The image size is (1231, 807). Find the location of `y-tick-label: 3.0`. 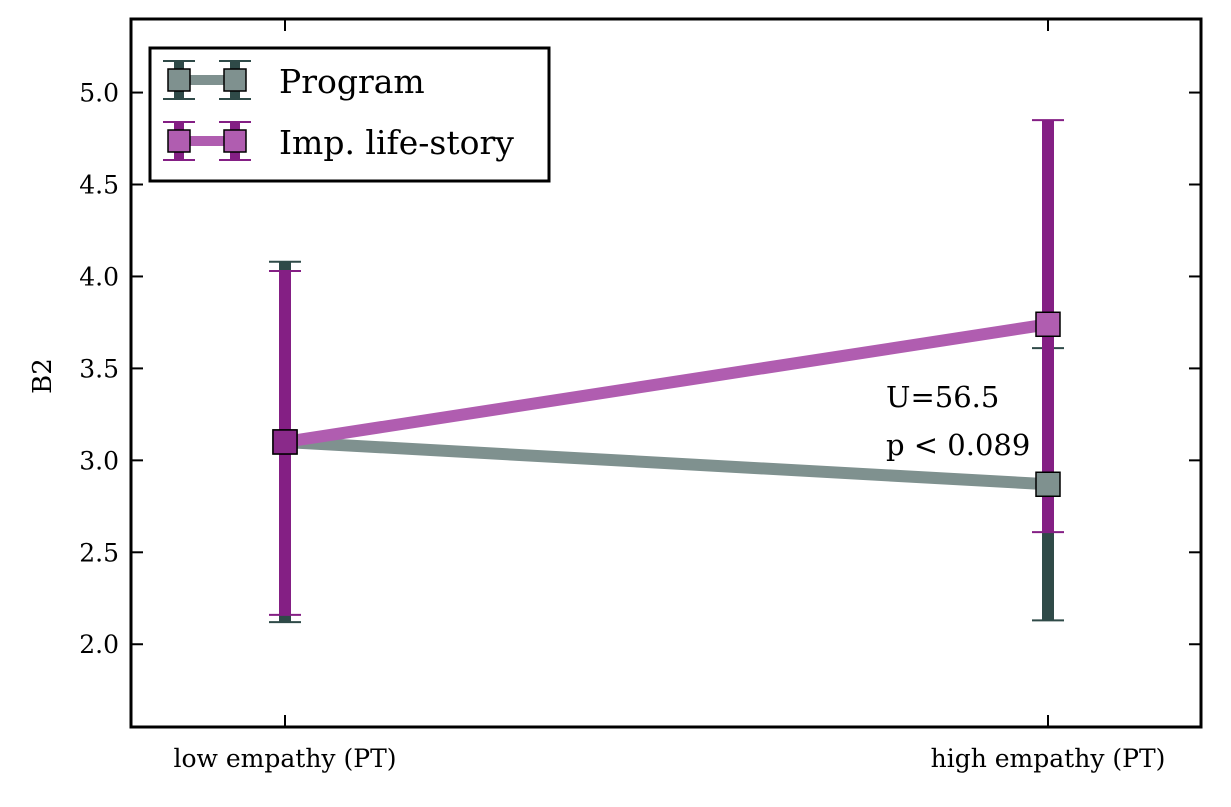

y-tick-label: 3.0 is located at coordinates (99, 460).